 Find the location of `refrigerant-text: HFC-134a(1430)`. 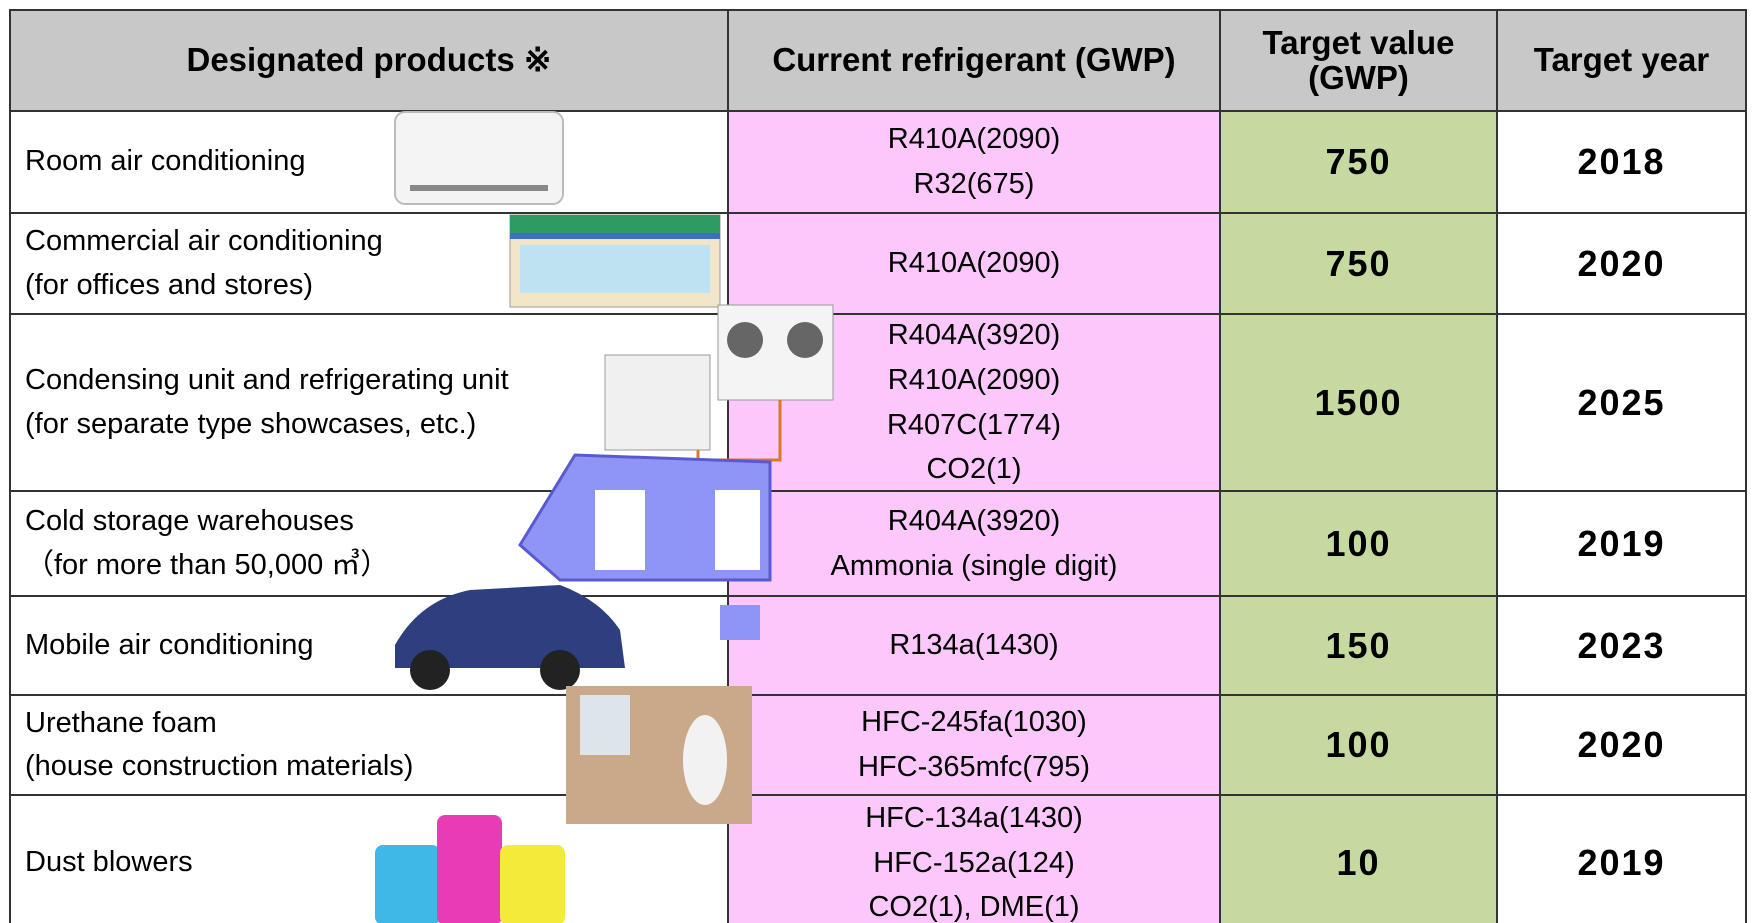

refrigerant-text: HFC-134a(1430) is located at coordinates (974, 817).